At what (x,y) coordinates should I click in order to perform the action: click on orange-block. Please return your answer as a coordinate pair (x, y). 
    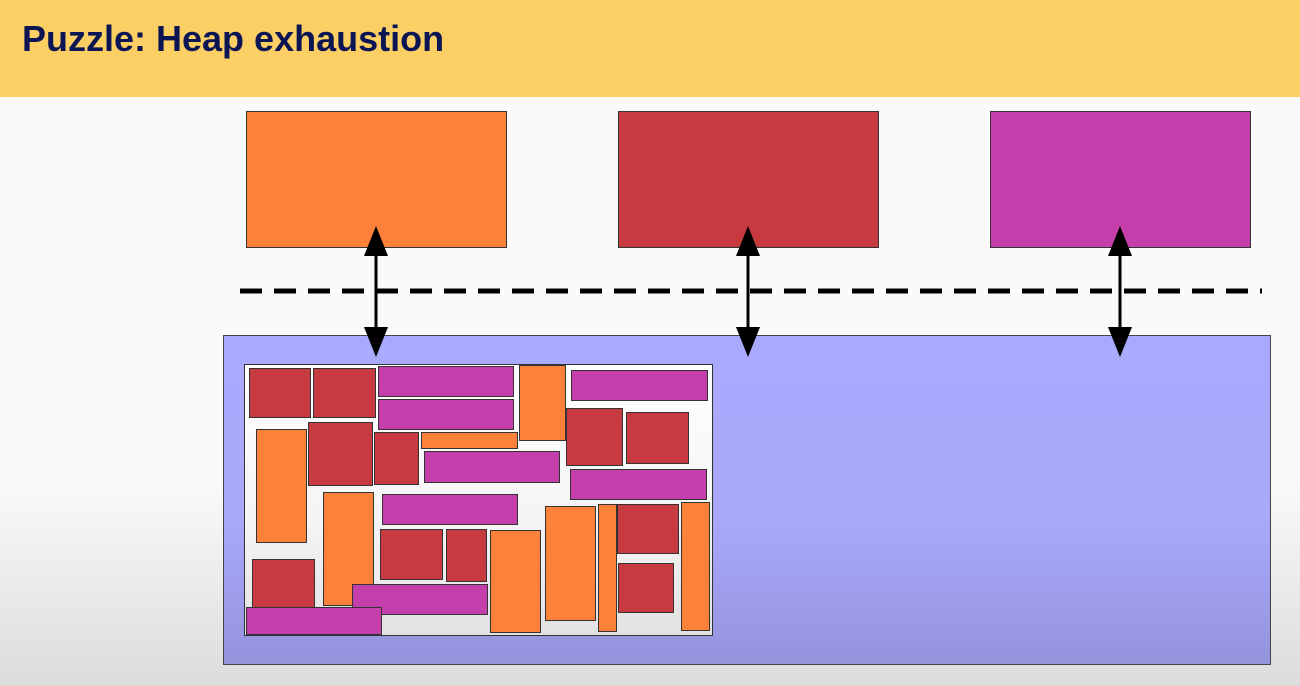
    Looking at the image, I should click on (376, 179).